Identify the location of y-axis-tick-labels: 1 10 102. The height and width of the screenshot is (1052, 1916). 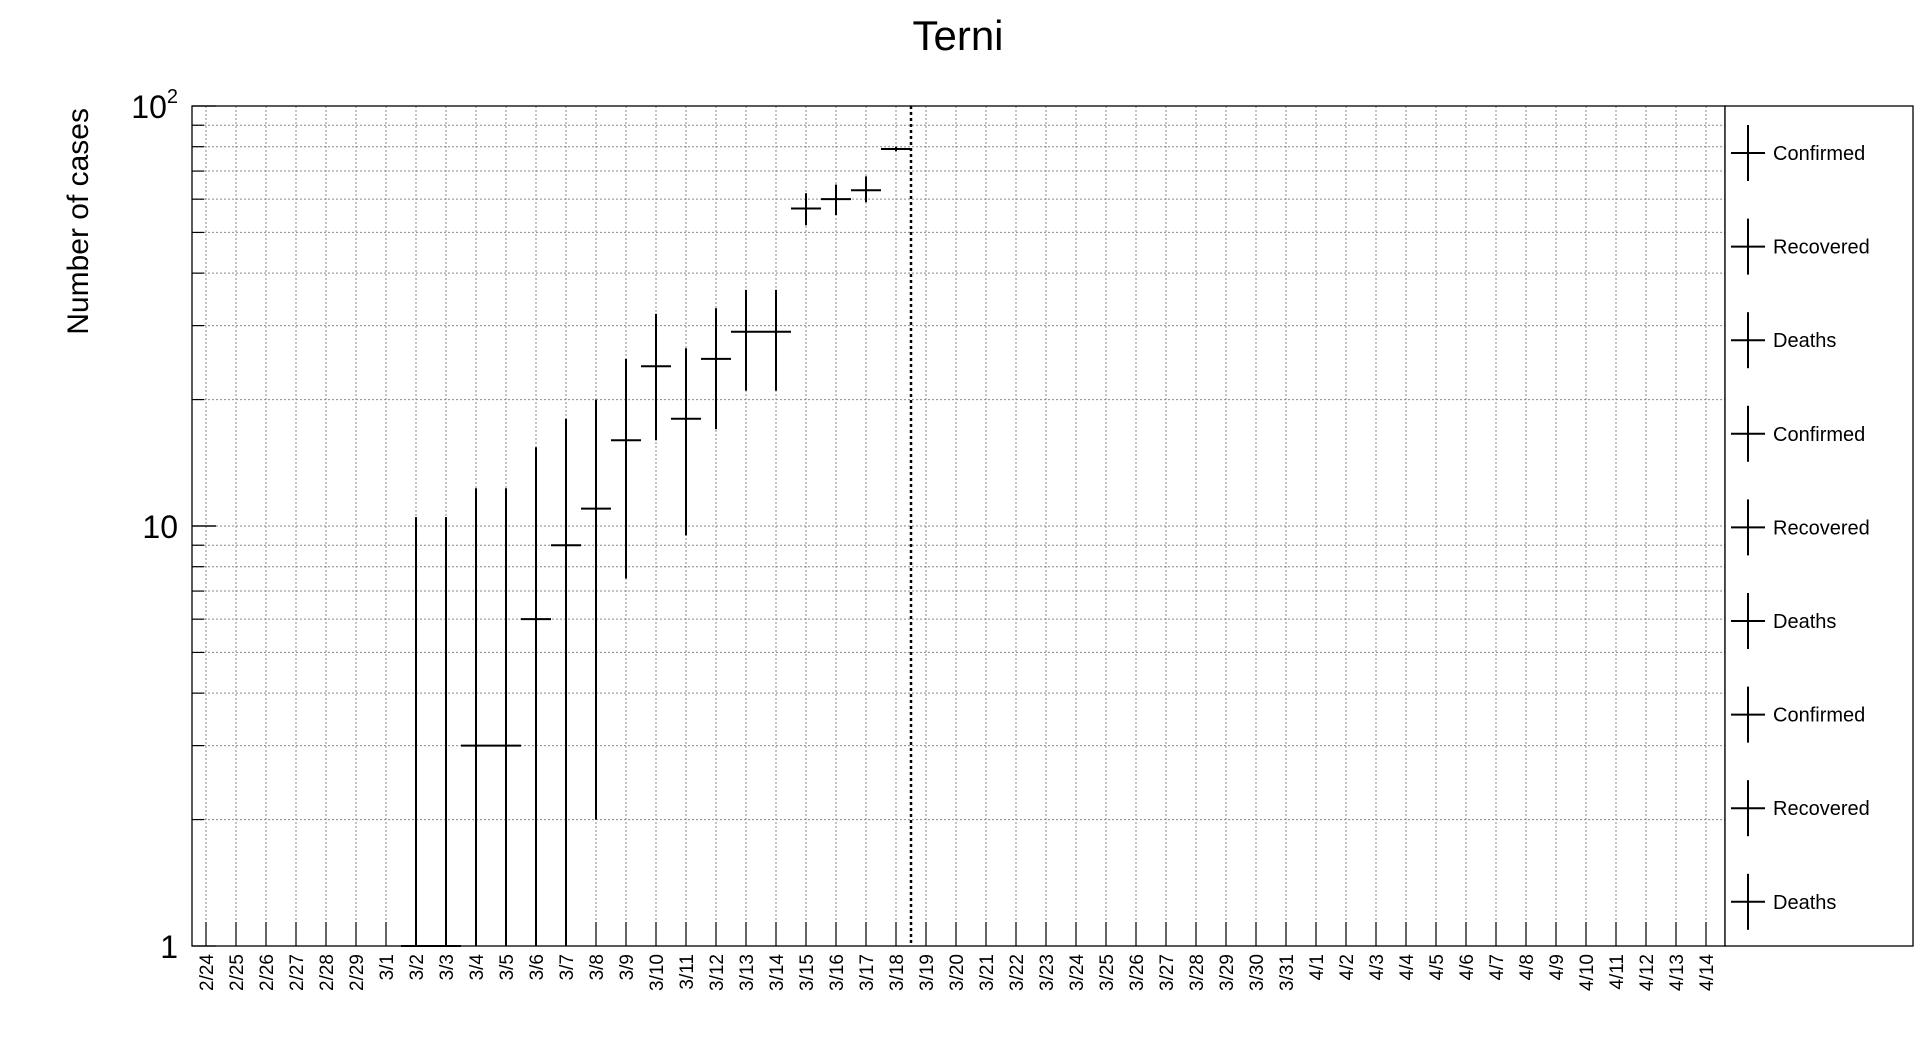
(154, 525).